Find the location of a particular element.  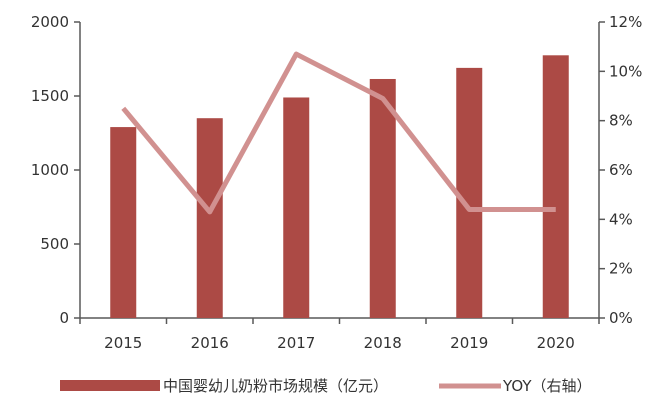

x-tick-label: 2018 is located at coordinates (383, 343).